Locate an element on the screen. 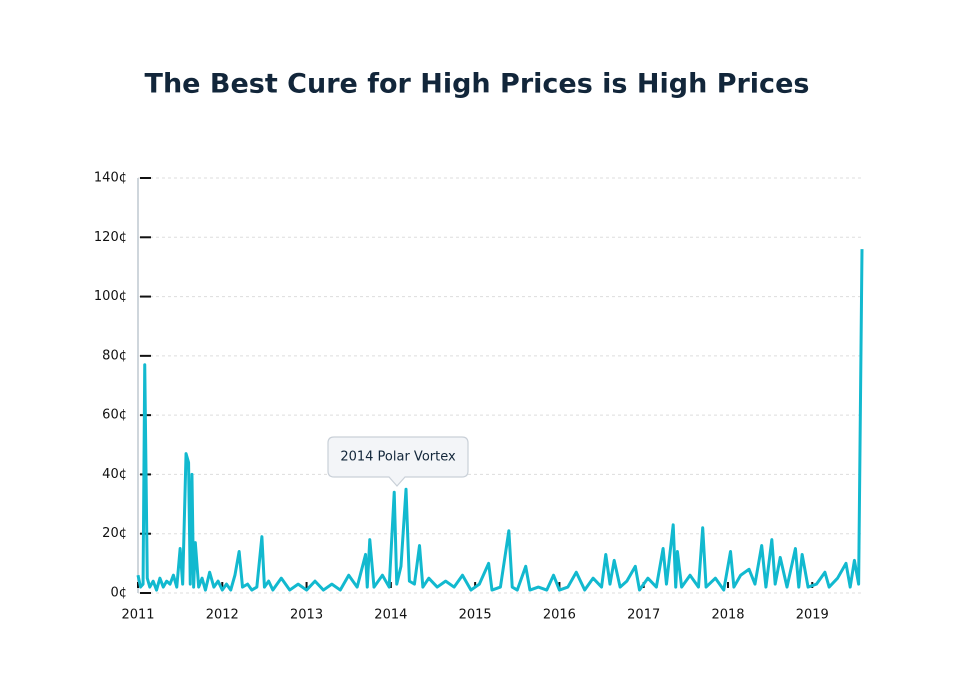 Image resolution: width=955 pixels, height=700 pixels. y-tick-label: 20¢ is located at coordinates (114, 533).